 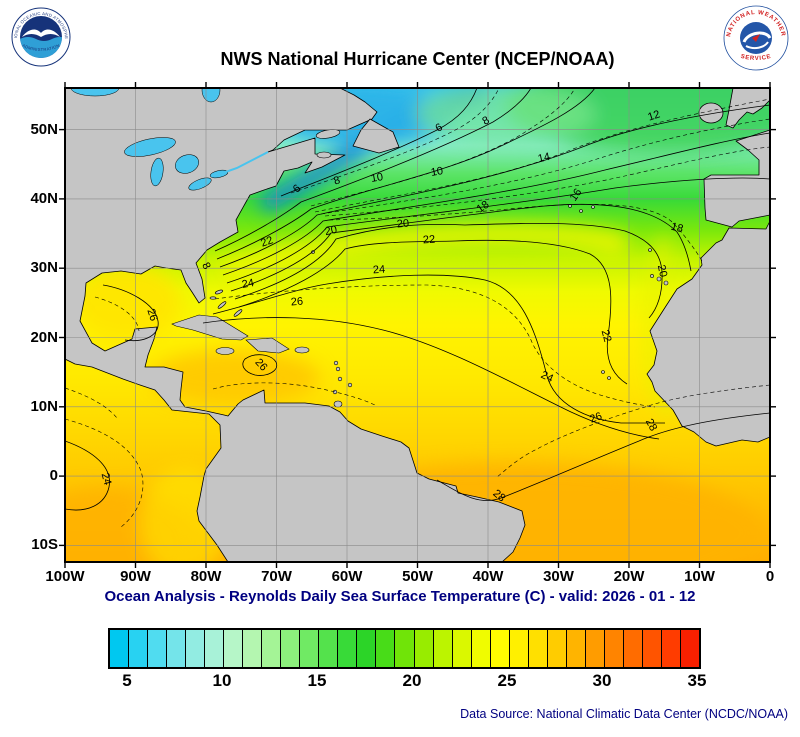 What do you see at coordinates (483, 207) in the screenshot?
I see `contour-label: 18` at bounding box center [483, 207].